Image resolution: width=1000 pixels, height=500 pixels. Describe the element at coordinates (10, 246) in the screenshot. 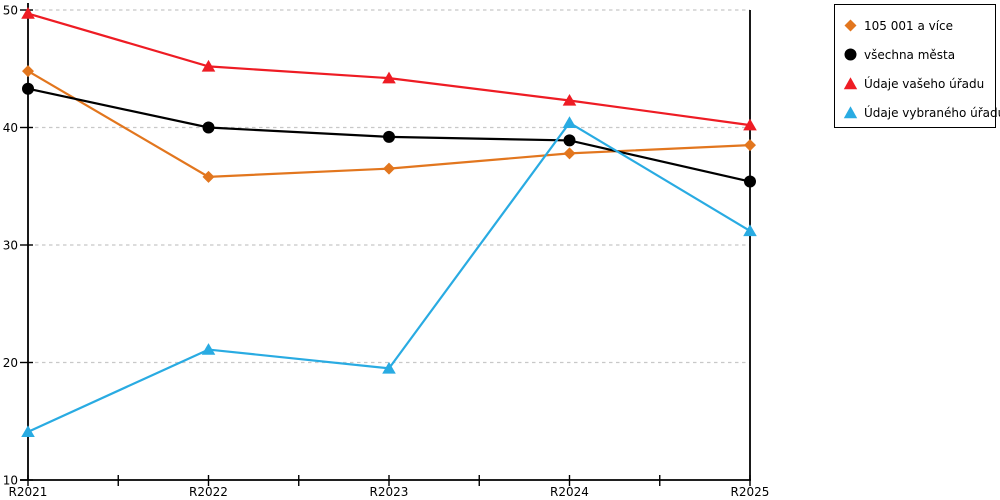

I see `y-tick-label: 30` at that location.